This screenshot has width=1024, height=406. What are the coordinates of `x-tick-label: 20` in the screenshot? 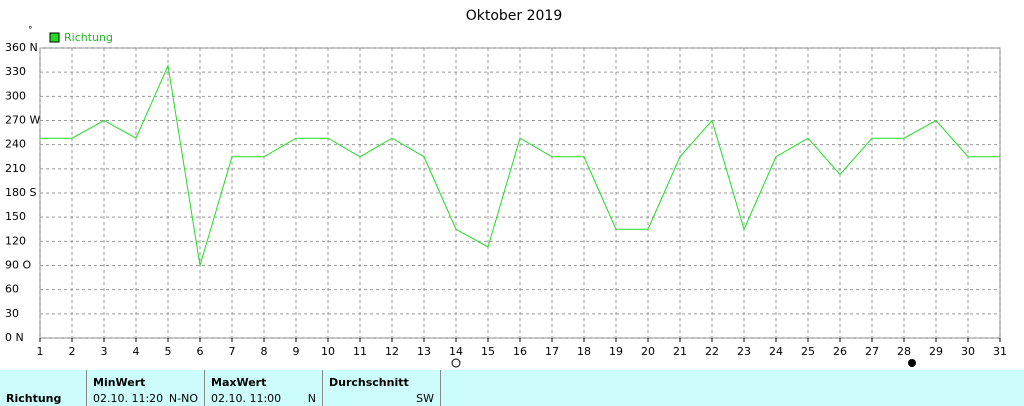 It's located at (648, 351).